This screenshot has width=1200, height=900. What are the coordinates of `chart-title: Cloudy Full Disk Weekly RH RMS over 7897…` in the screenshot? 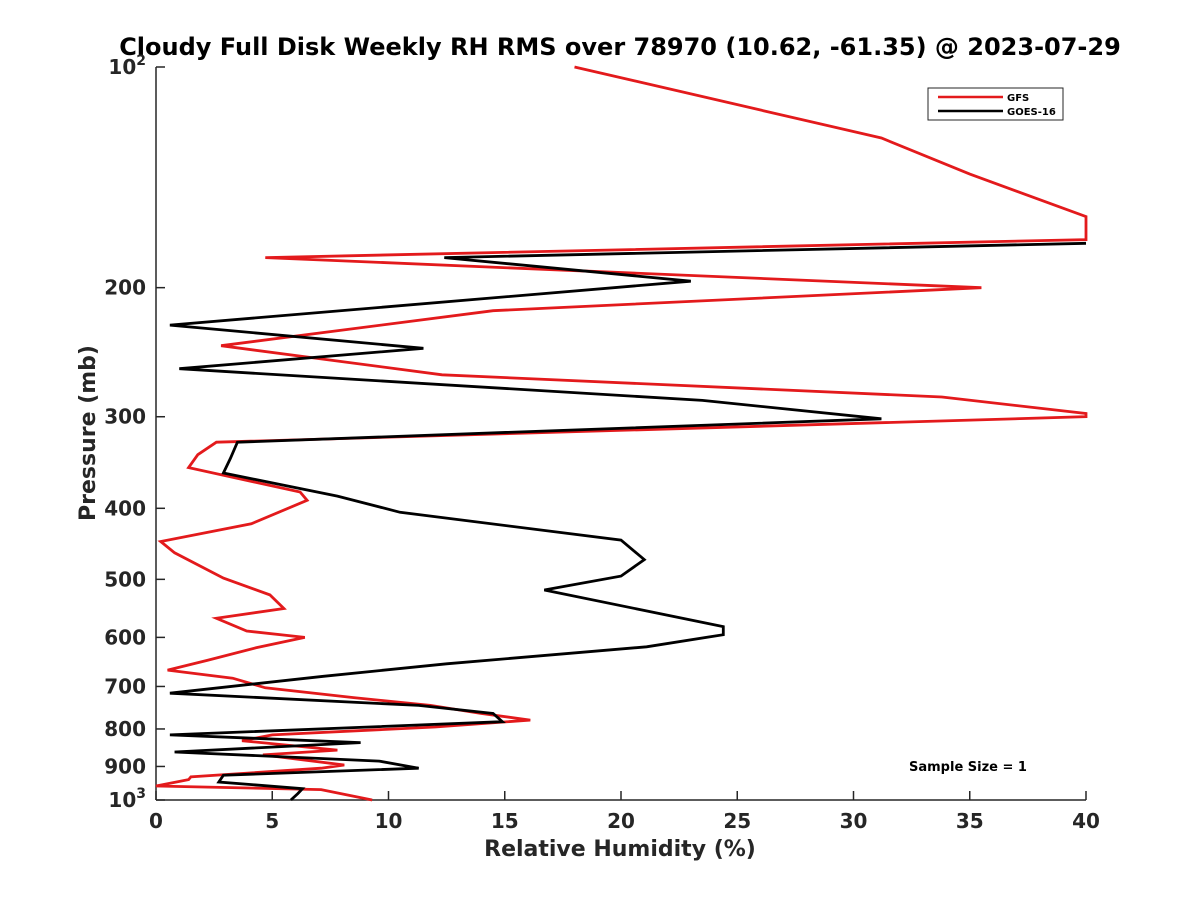 It's located at (620, 47).